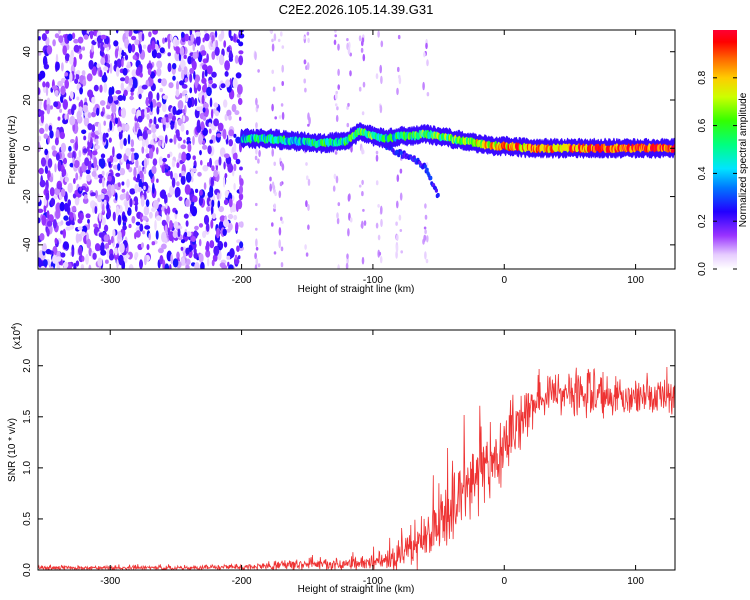 The width and height of the screenshot is (750, 600). Describe the element at coordinates (27, 467) in the screenshot. I see `snr-y-tick-label: 1.0` at that location.